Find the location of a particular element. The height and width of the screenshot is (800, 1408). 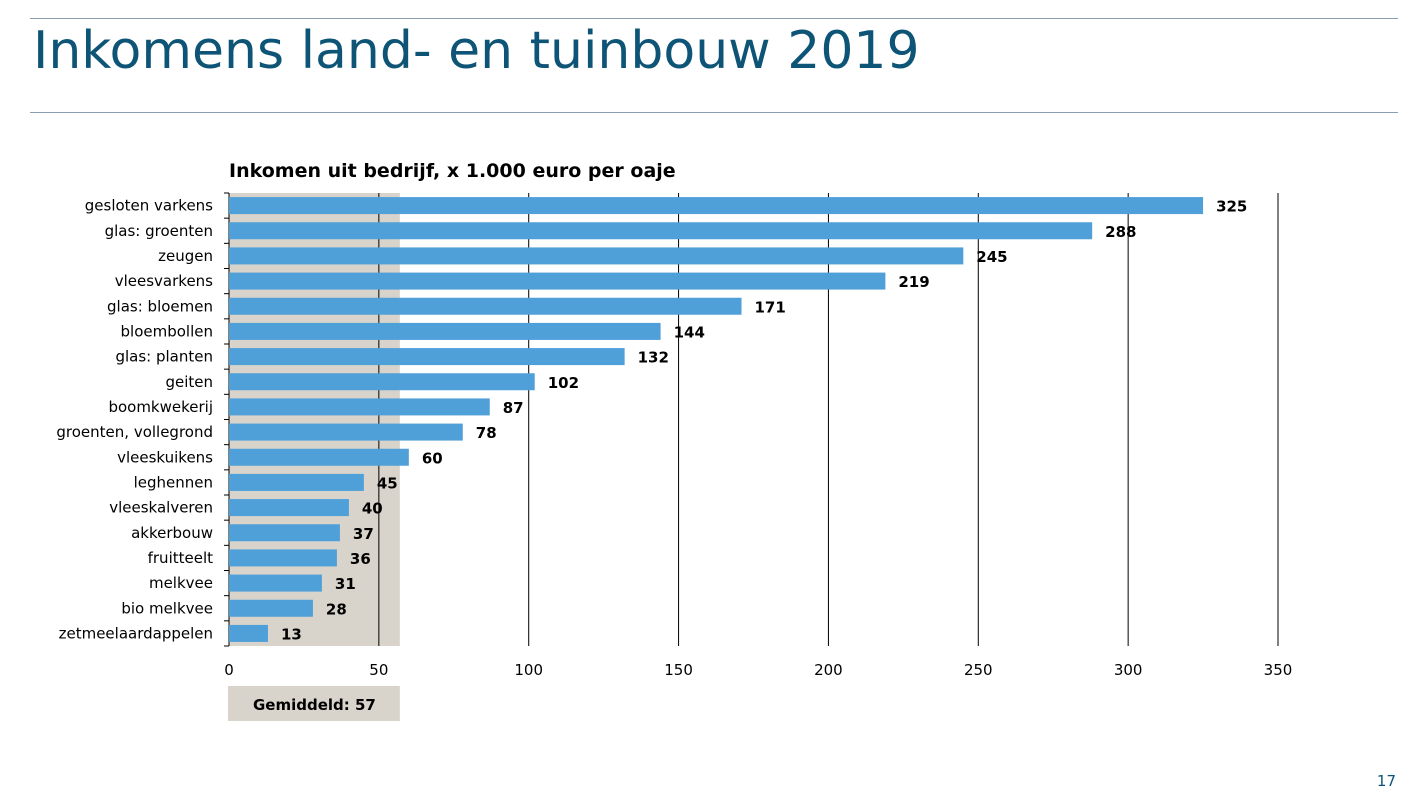

average-band is located at coordinates (314, 419).